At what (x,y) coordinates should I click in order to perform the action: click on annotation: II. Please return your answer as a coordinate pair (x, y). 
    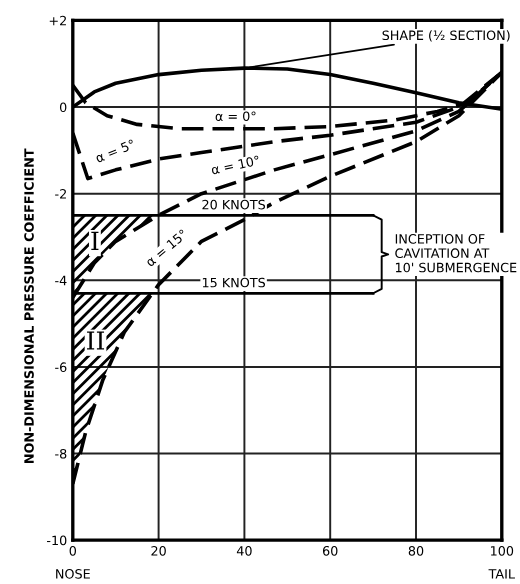
    Looking at the image, I should click on (96, 340).